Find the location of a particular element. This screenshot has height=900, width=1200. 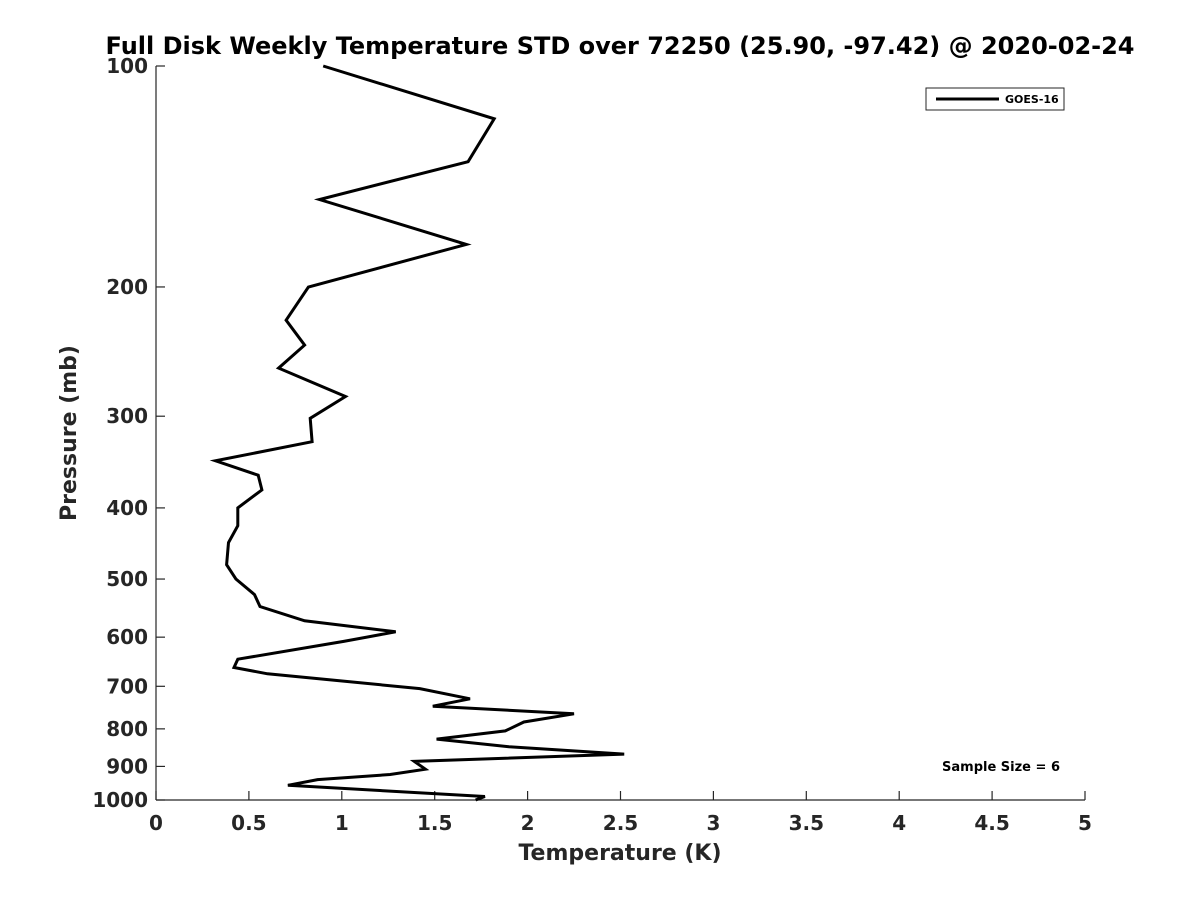

legend: GOES-16 is located at coordinates (995, 99).